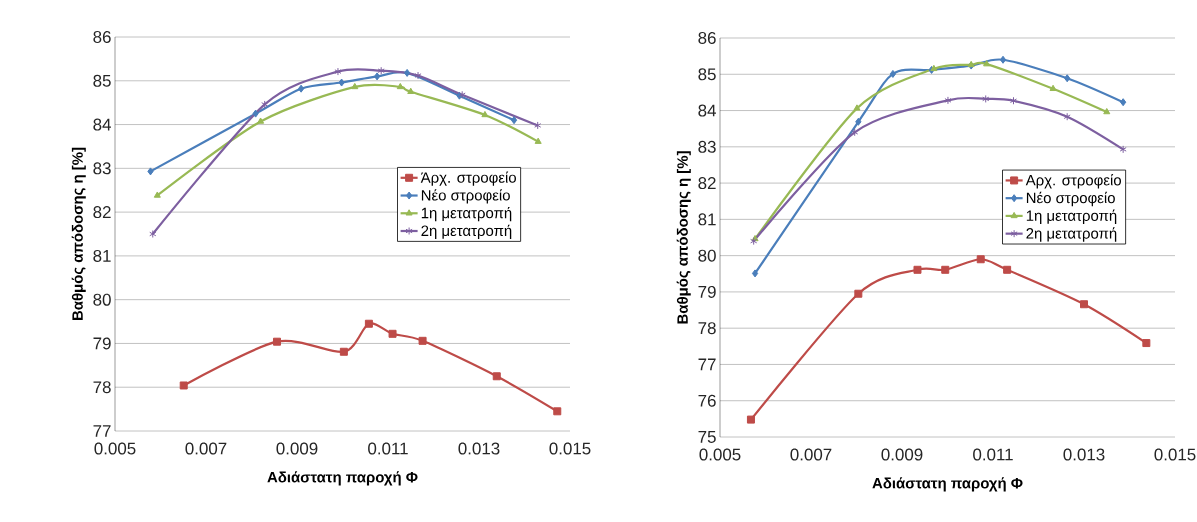 This screenshot has height=522, width=1197. Describe the element at coordinates (707, 437) in the screenshot. I see `y-tick-label: 75` at that location.